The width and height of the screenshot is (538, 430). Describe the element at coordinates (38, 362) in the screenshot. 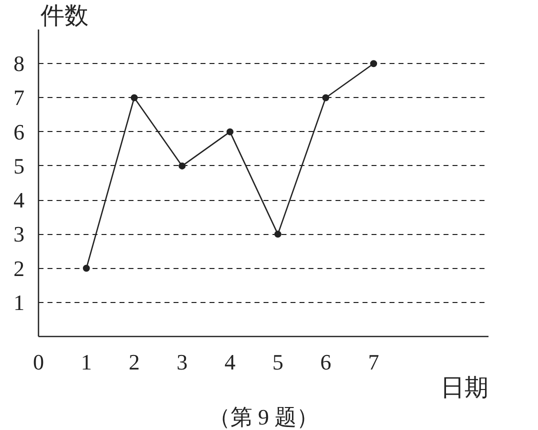

I see `x-tick-label: 0` at that location.